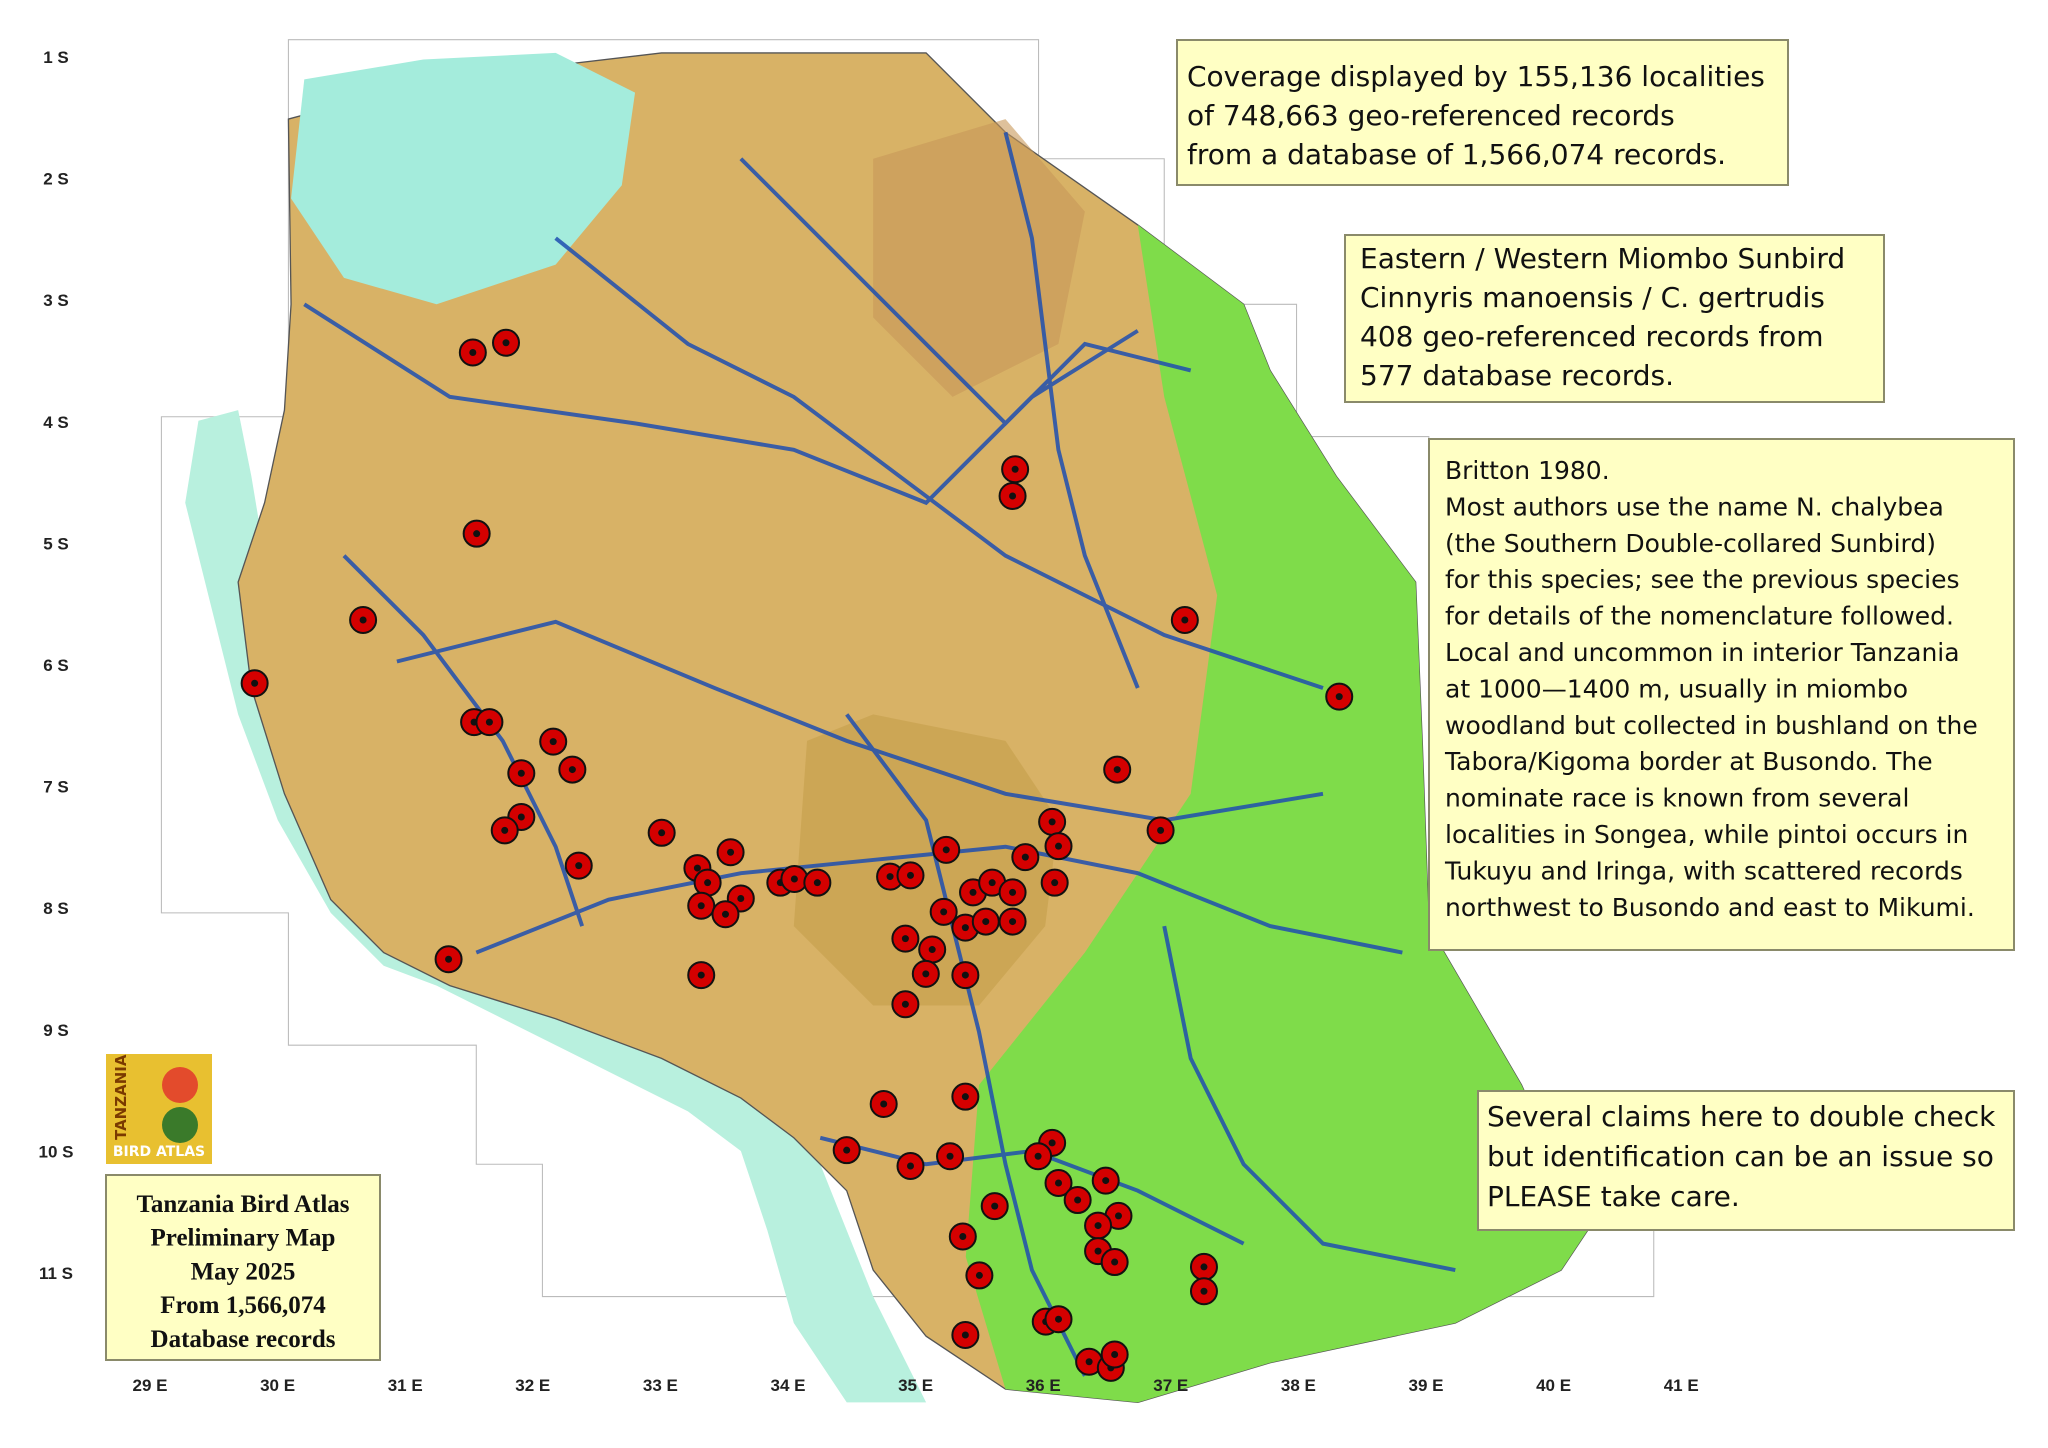 The height and width of the screenshot is (1448, 2048). Describe the element at coordinates (56, 1151) in the screenshot. I see `lat-tick-label: 10 S` at that location.